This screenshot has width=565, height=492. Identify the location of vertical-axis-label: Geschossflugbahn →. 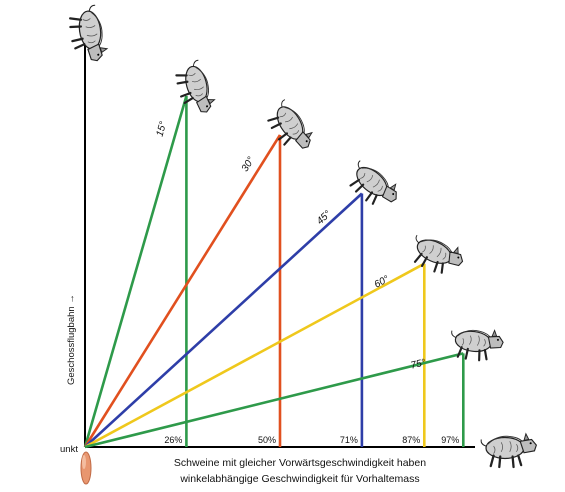
(71, 339).